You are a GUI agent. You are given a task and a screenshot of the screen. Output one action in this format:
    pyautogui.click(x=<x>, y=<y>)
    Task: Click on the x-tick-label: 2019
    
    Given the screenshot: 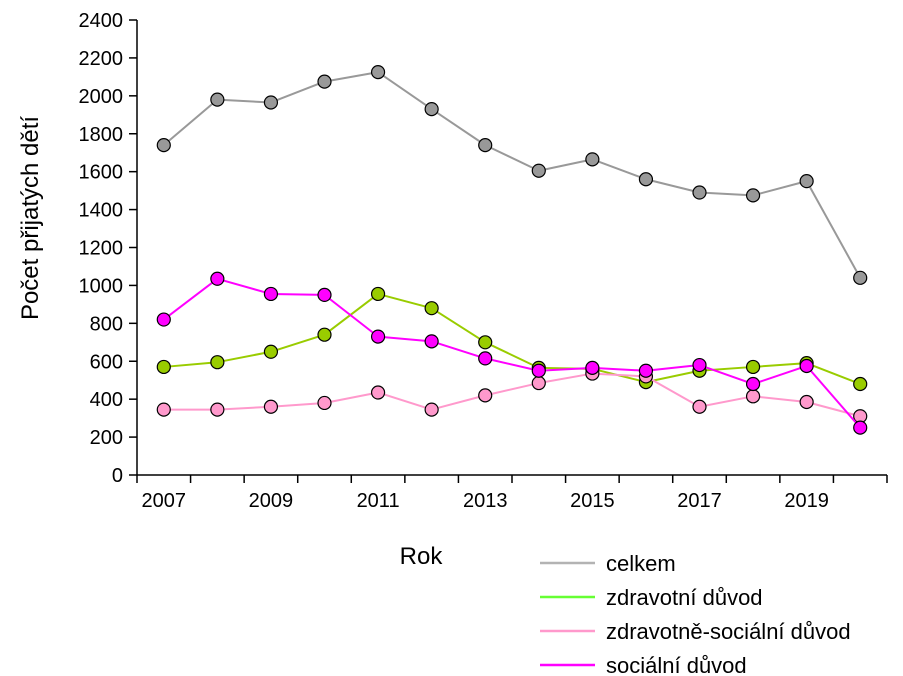 What is the action you would take?
    pyautogui.click(x=806, y=501)
    